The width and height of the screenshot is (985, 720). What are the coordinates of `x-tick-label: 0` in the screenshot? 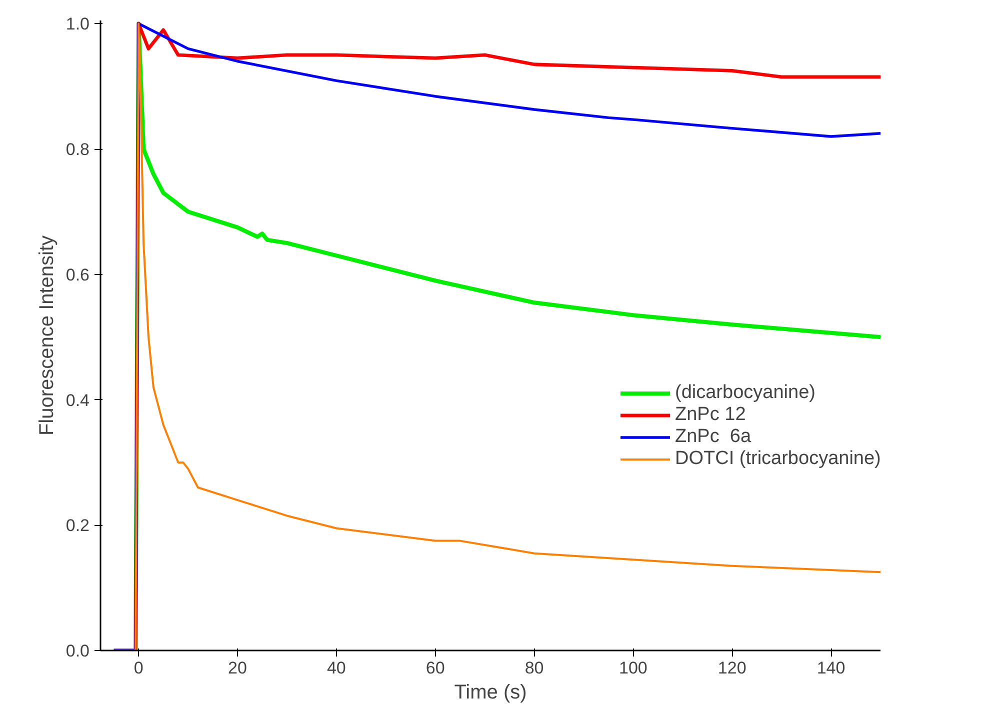 It's located at (139, 668).